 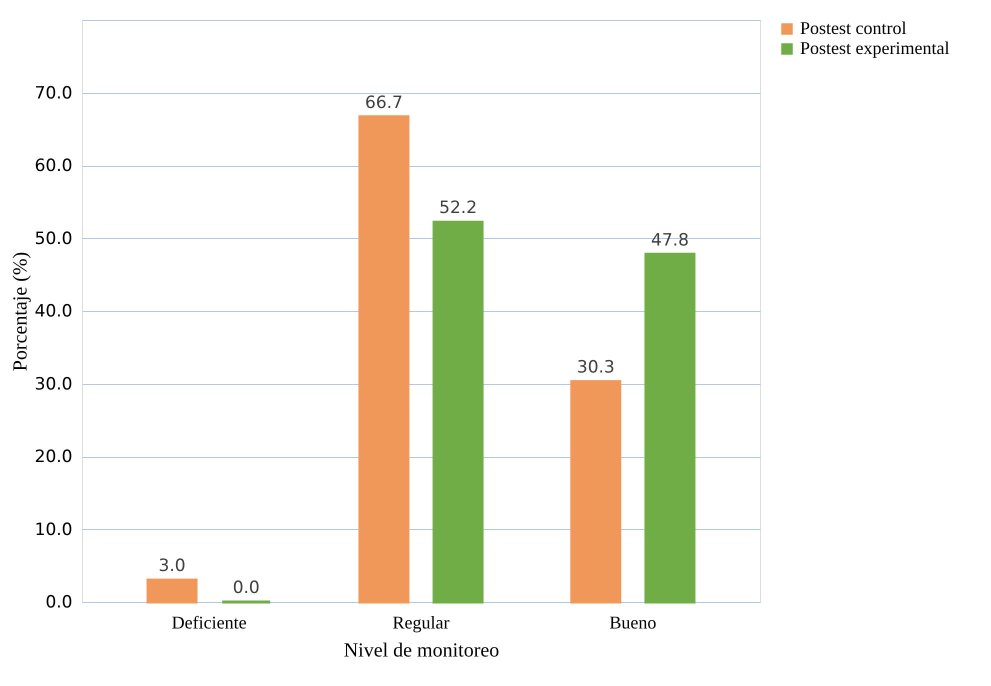 What do you see at coordinates (595, 368) in the screenshot?
I see `data-label: 30.3` at bounding box center [595, 368].